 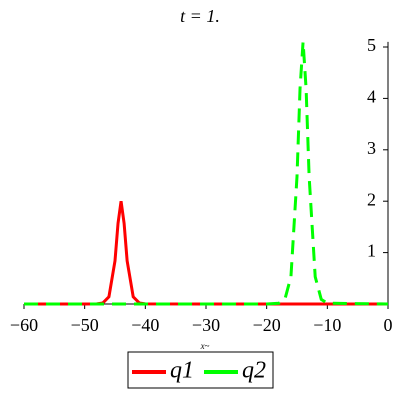 I want to click on x-tick-label: −40, so click(x=145, y=325).